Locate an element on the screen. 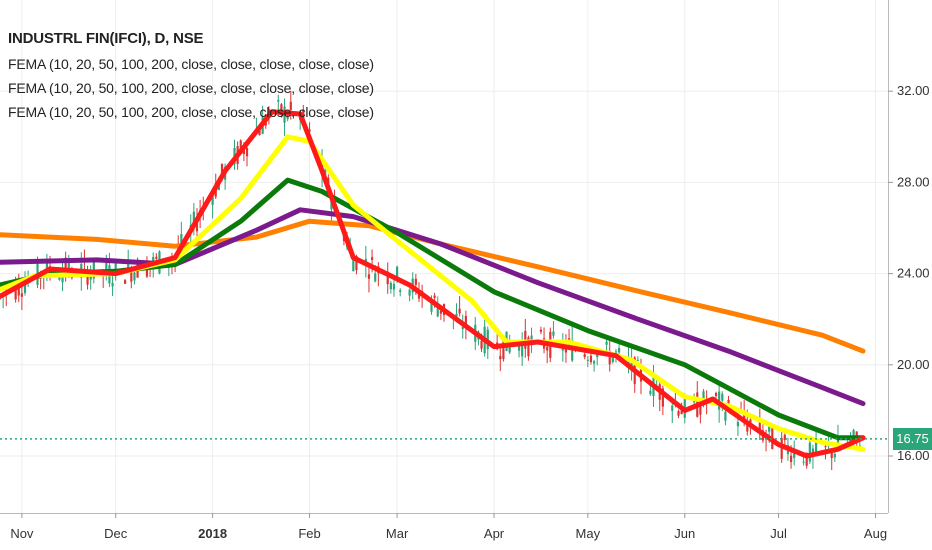  chart-title: INDUSTRL FIN(IFCI), D, NSE is located at coordinates (106, 38).